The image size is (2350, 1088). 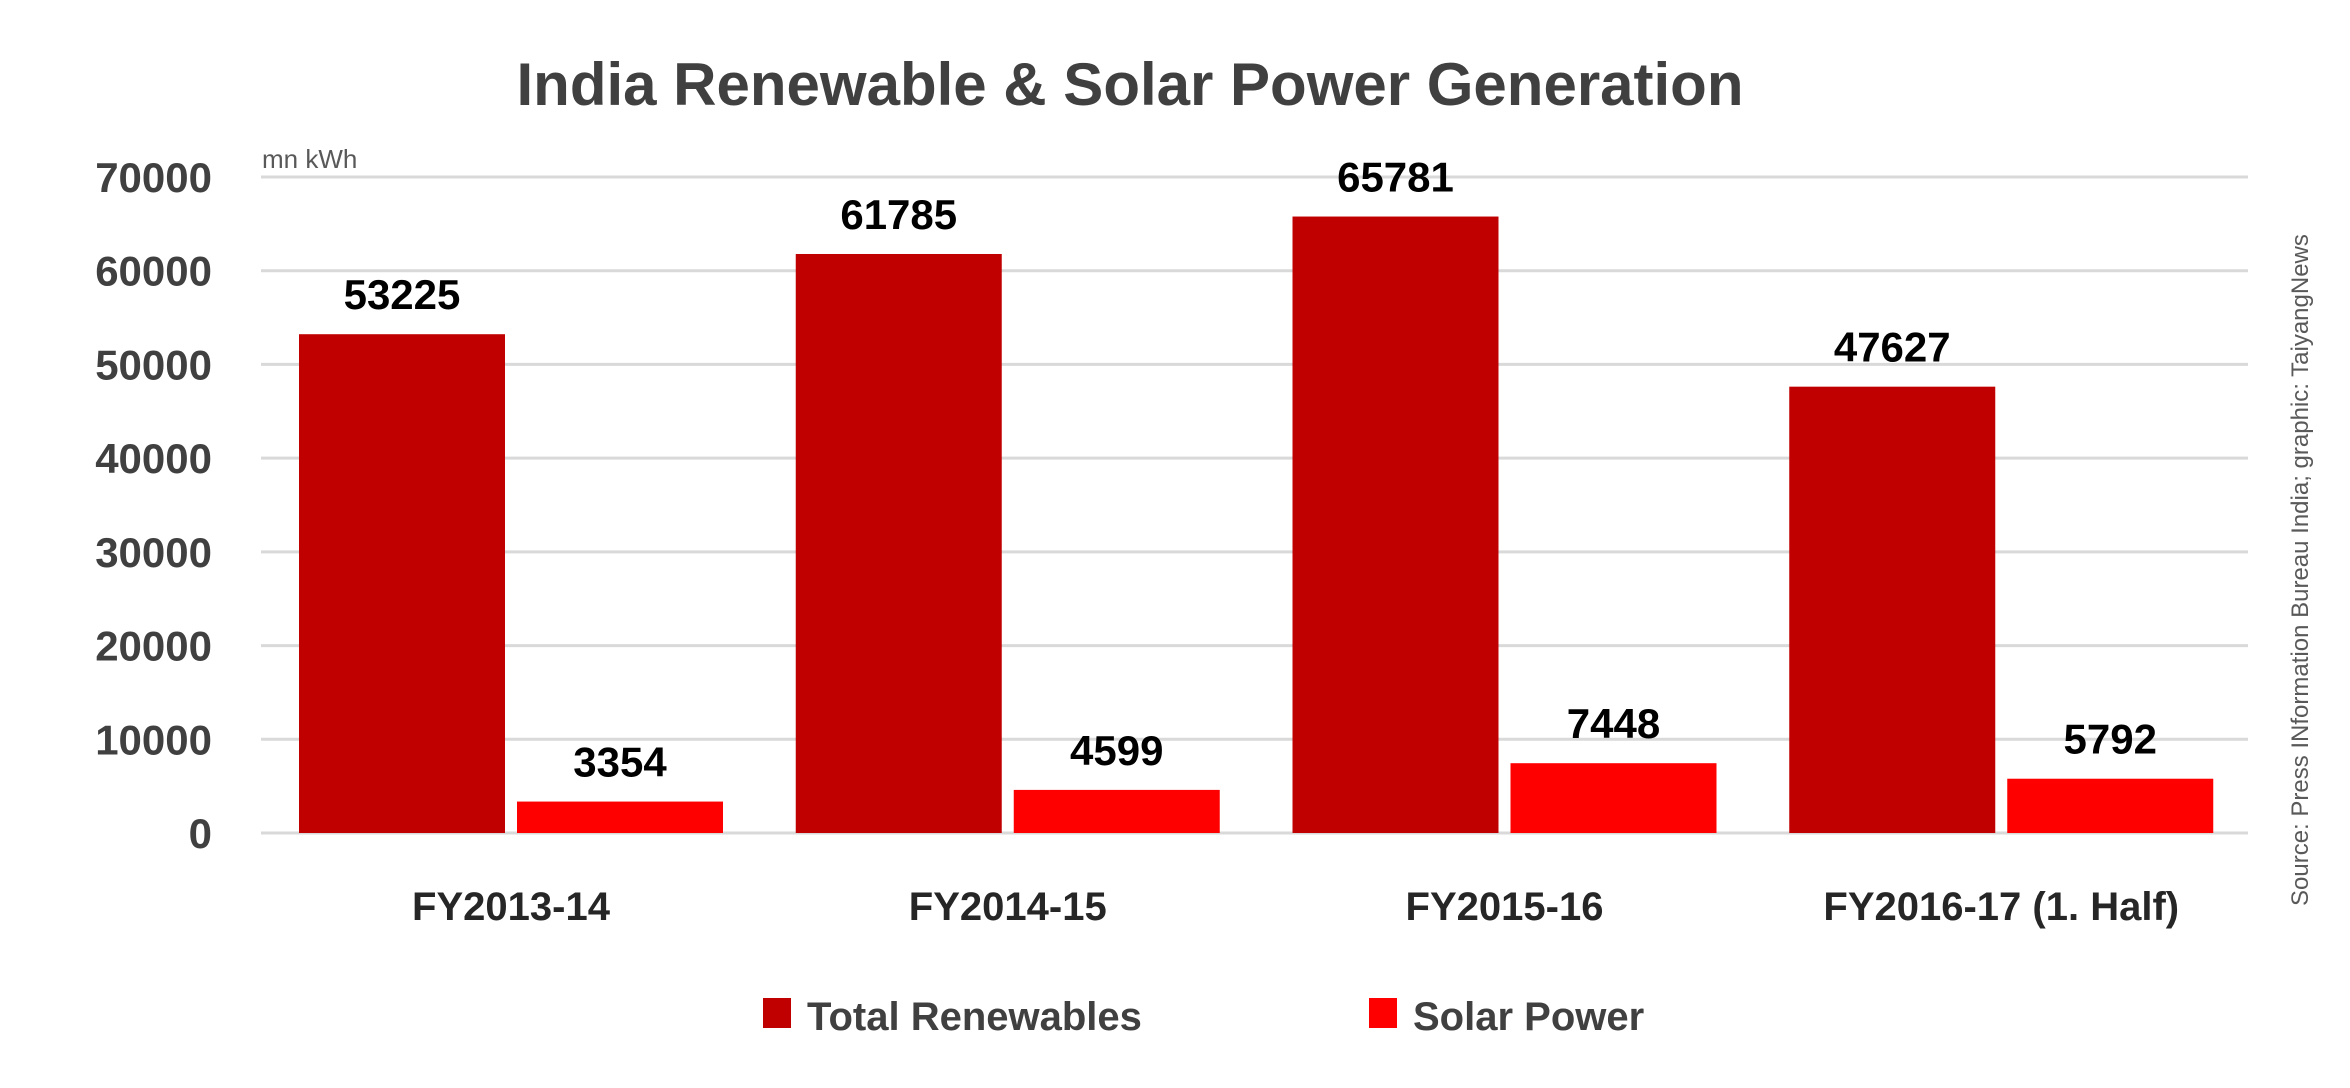 I want to click on y-tick-label: 20000, so click(x=153, y=646).